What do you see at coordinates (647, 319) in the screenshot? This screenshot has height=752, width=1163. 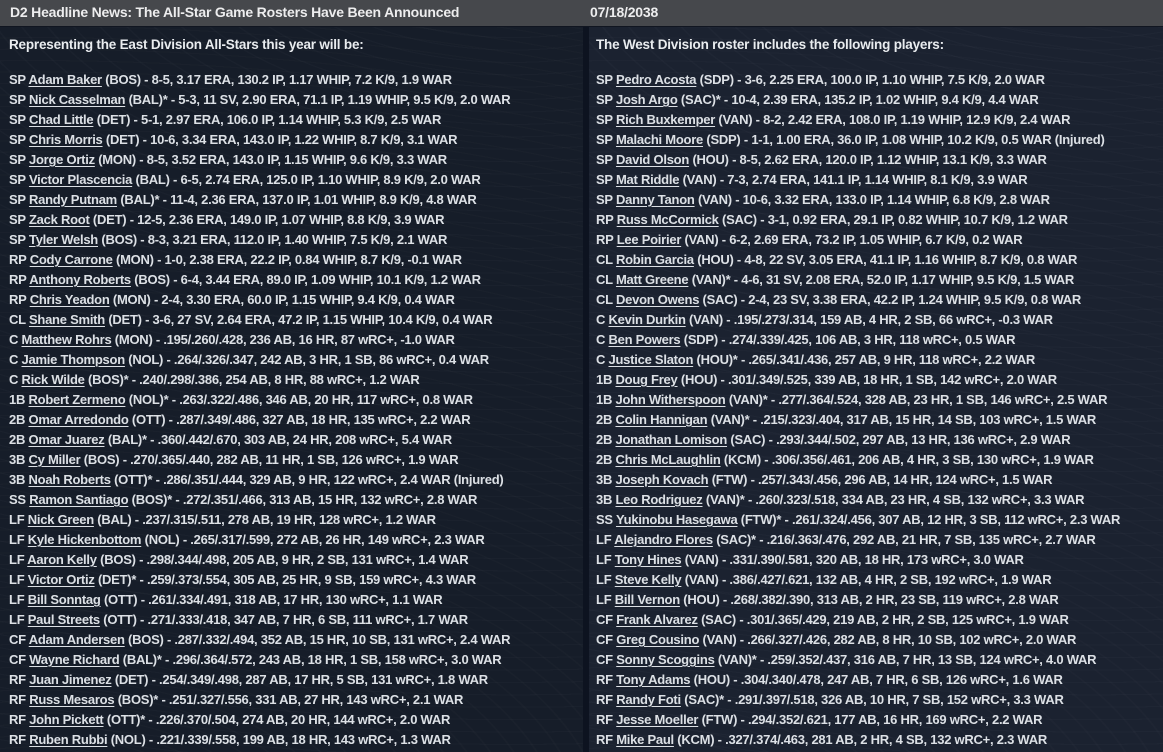 I see `player-name-link: Kevin Durkin` at bounding box center [647, 319].